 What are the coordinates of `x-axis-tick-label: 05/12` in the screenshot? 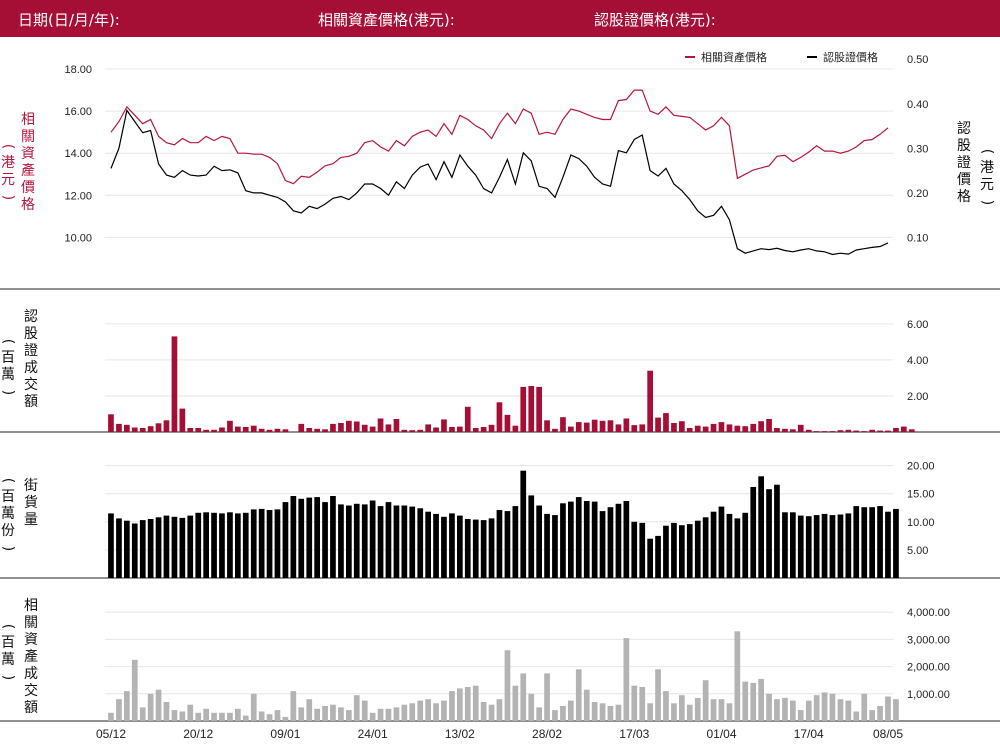 It's located at (111, 734).